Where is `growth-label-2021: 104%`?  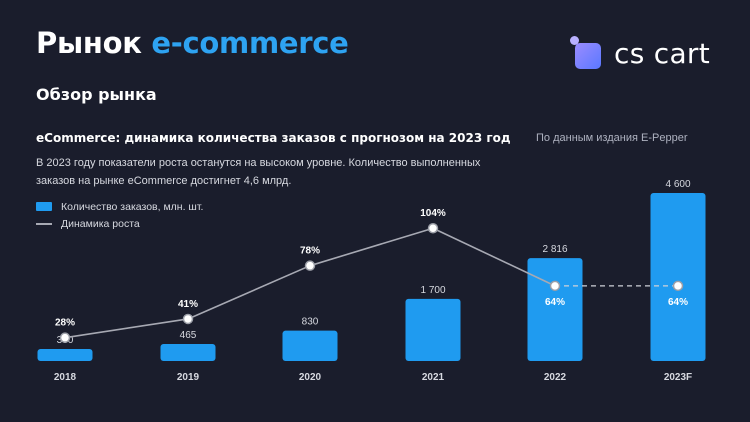 growth-label-2021: 104% is located at coordinates (433, 213).